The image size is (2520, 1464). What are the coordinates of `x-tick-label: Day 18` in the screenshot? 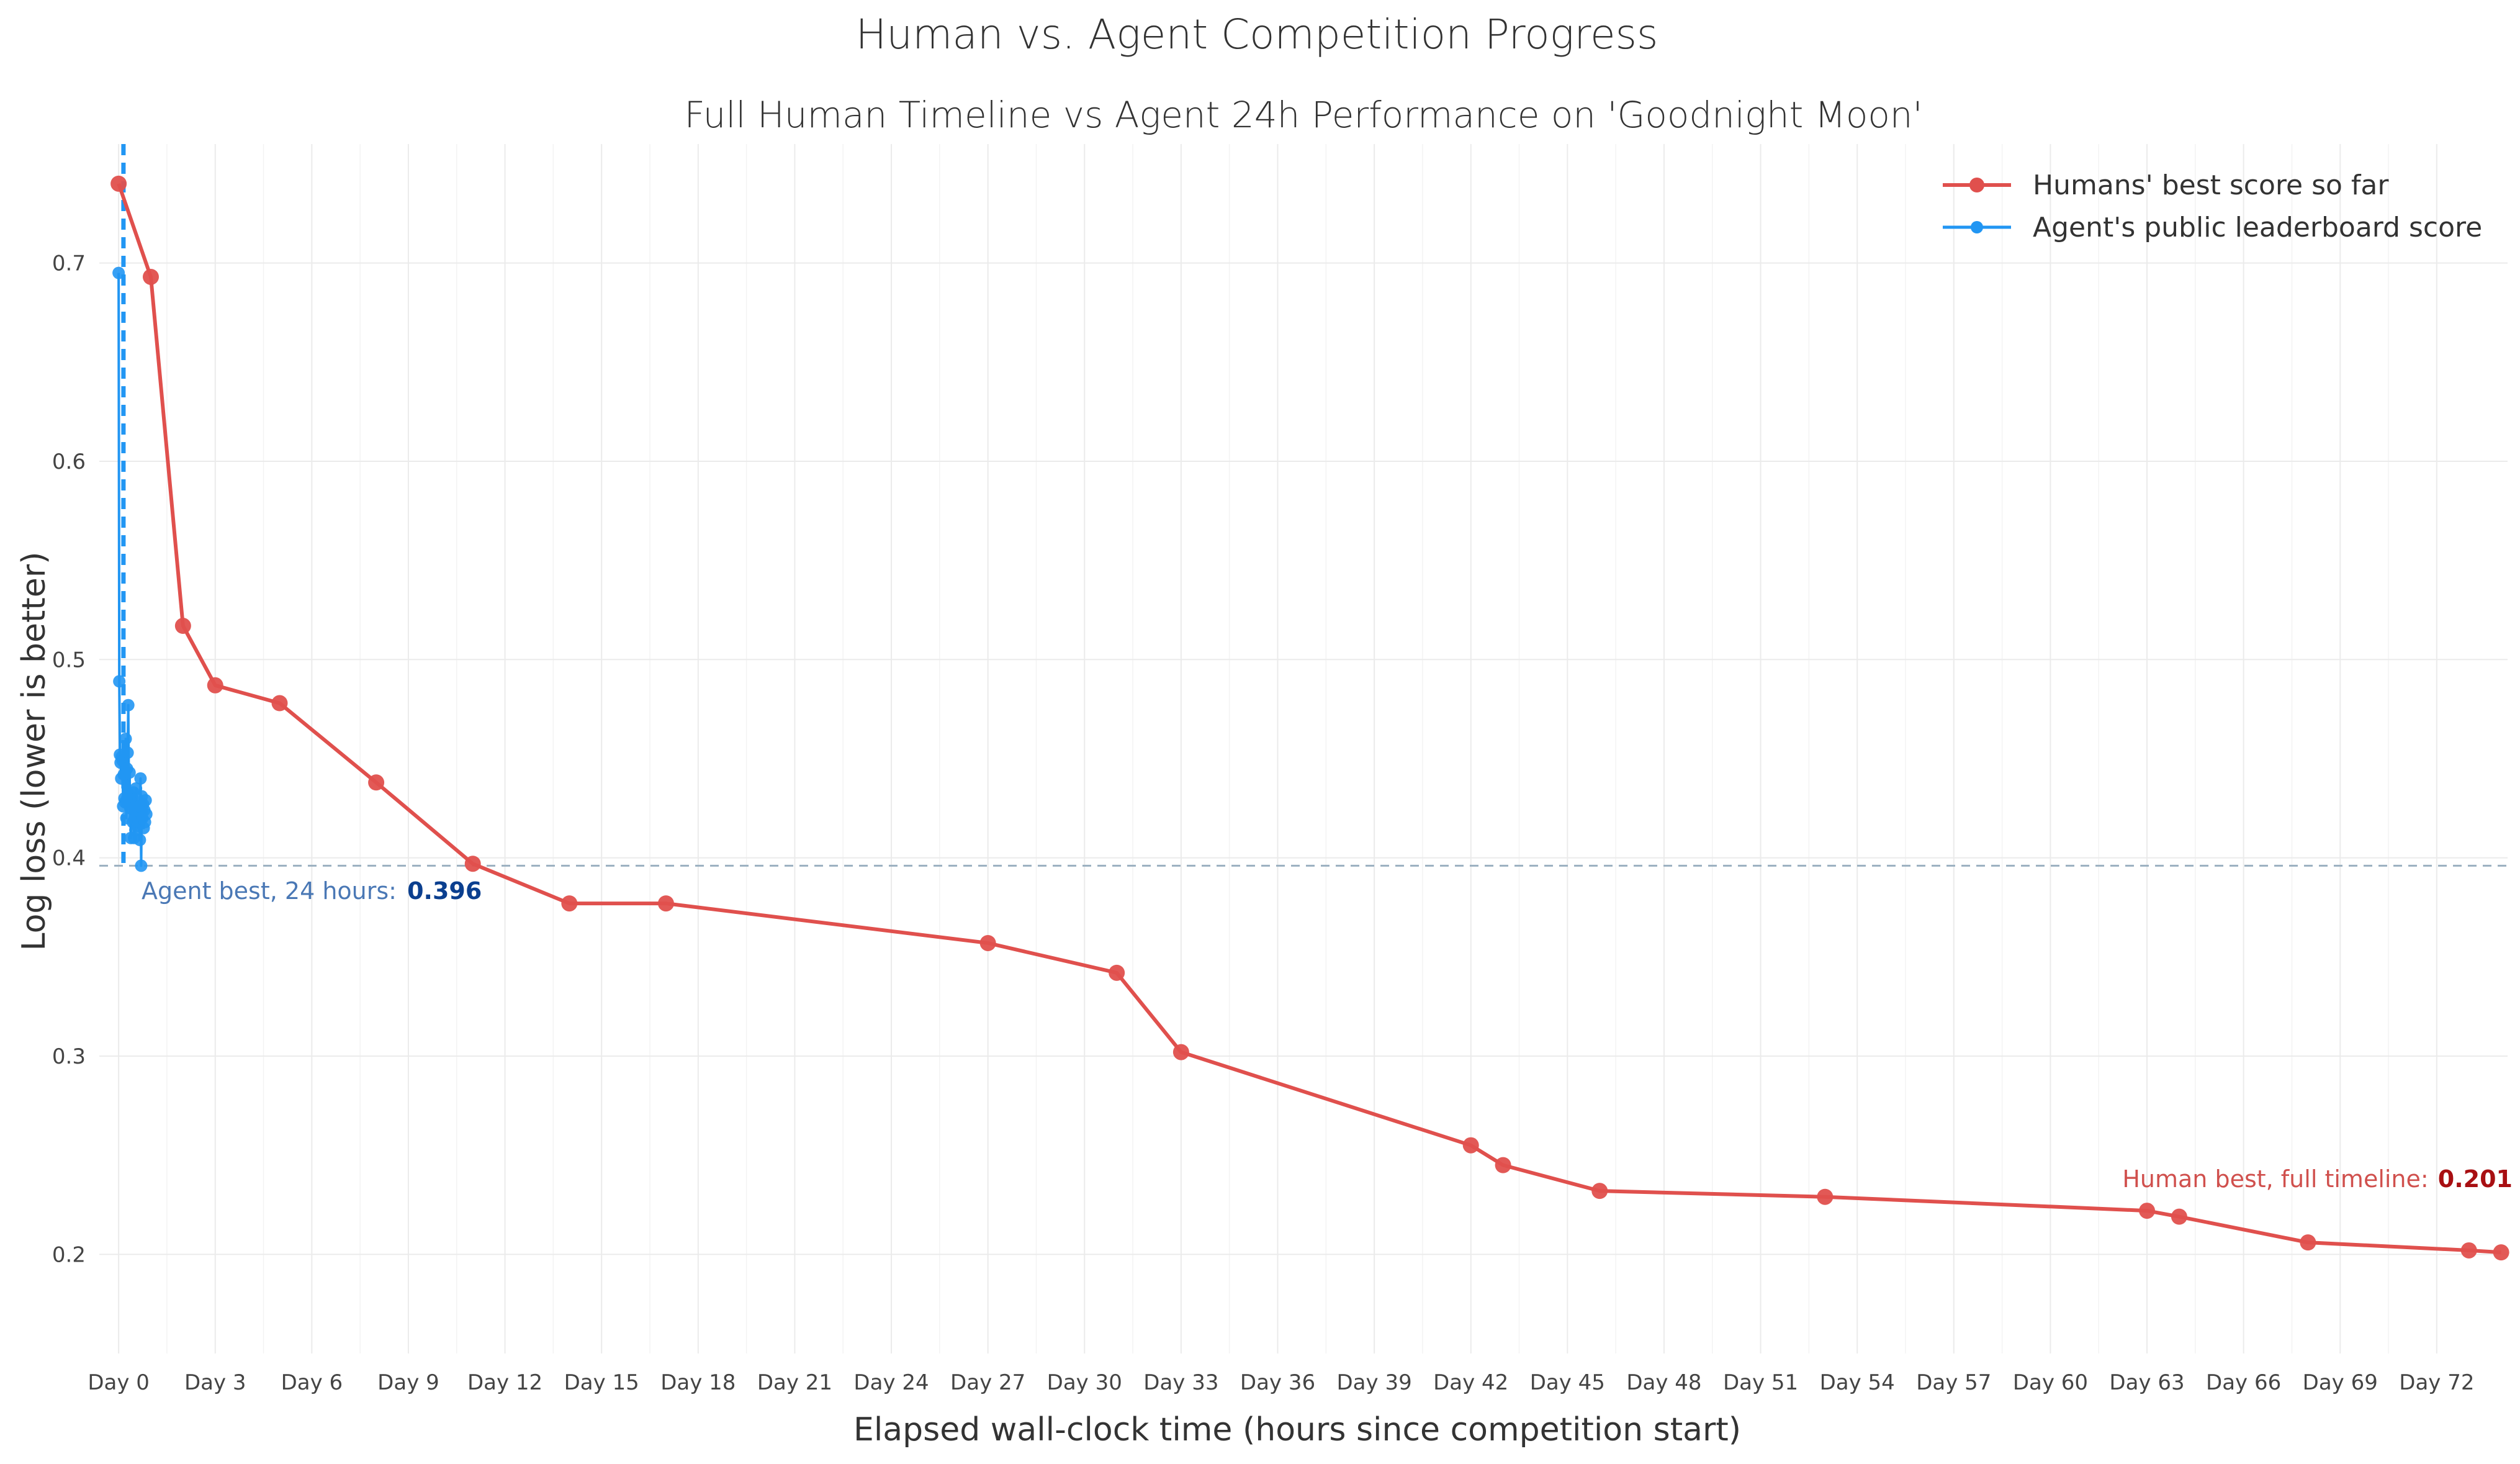 It's located at (698, 1382).